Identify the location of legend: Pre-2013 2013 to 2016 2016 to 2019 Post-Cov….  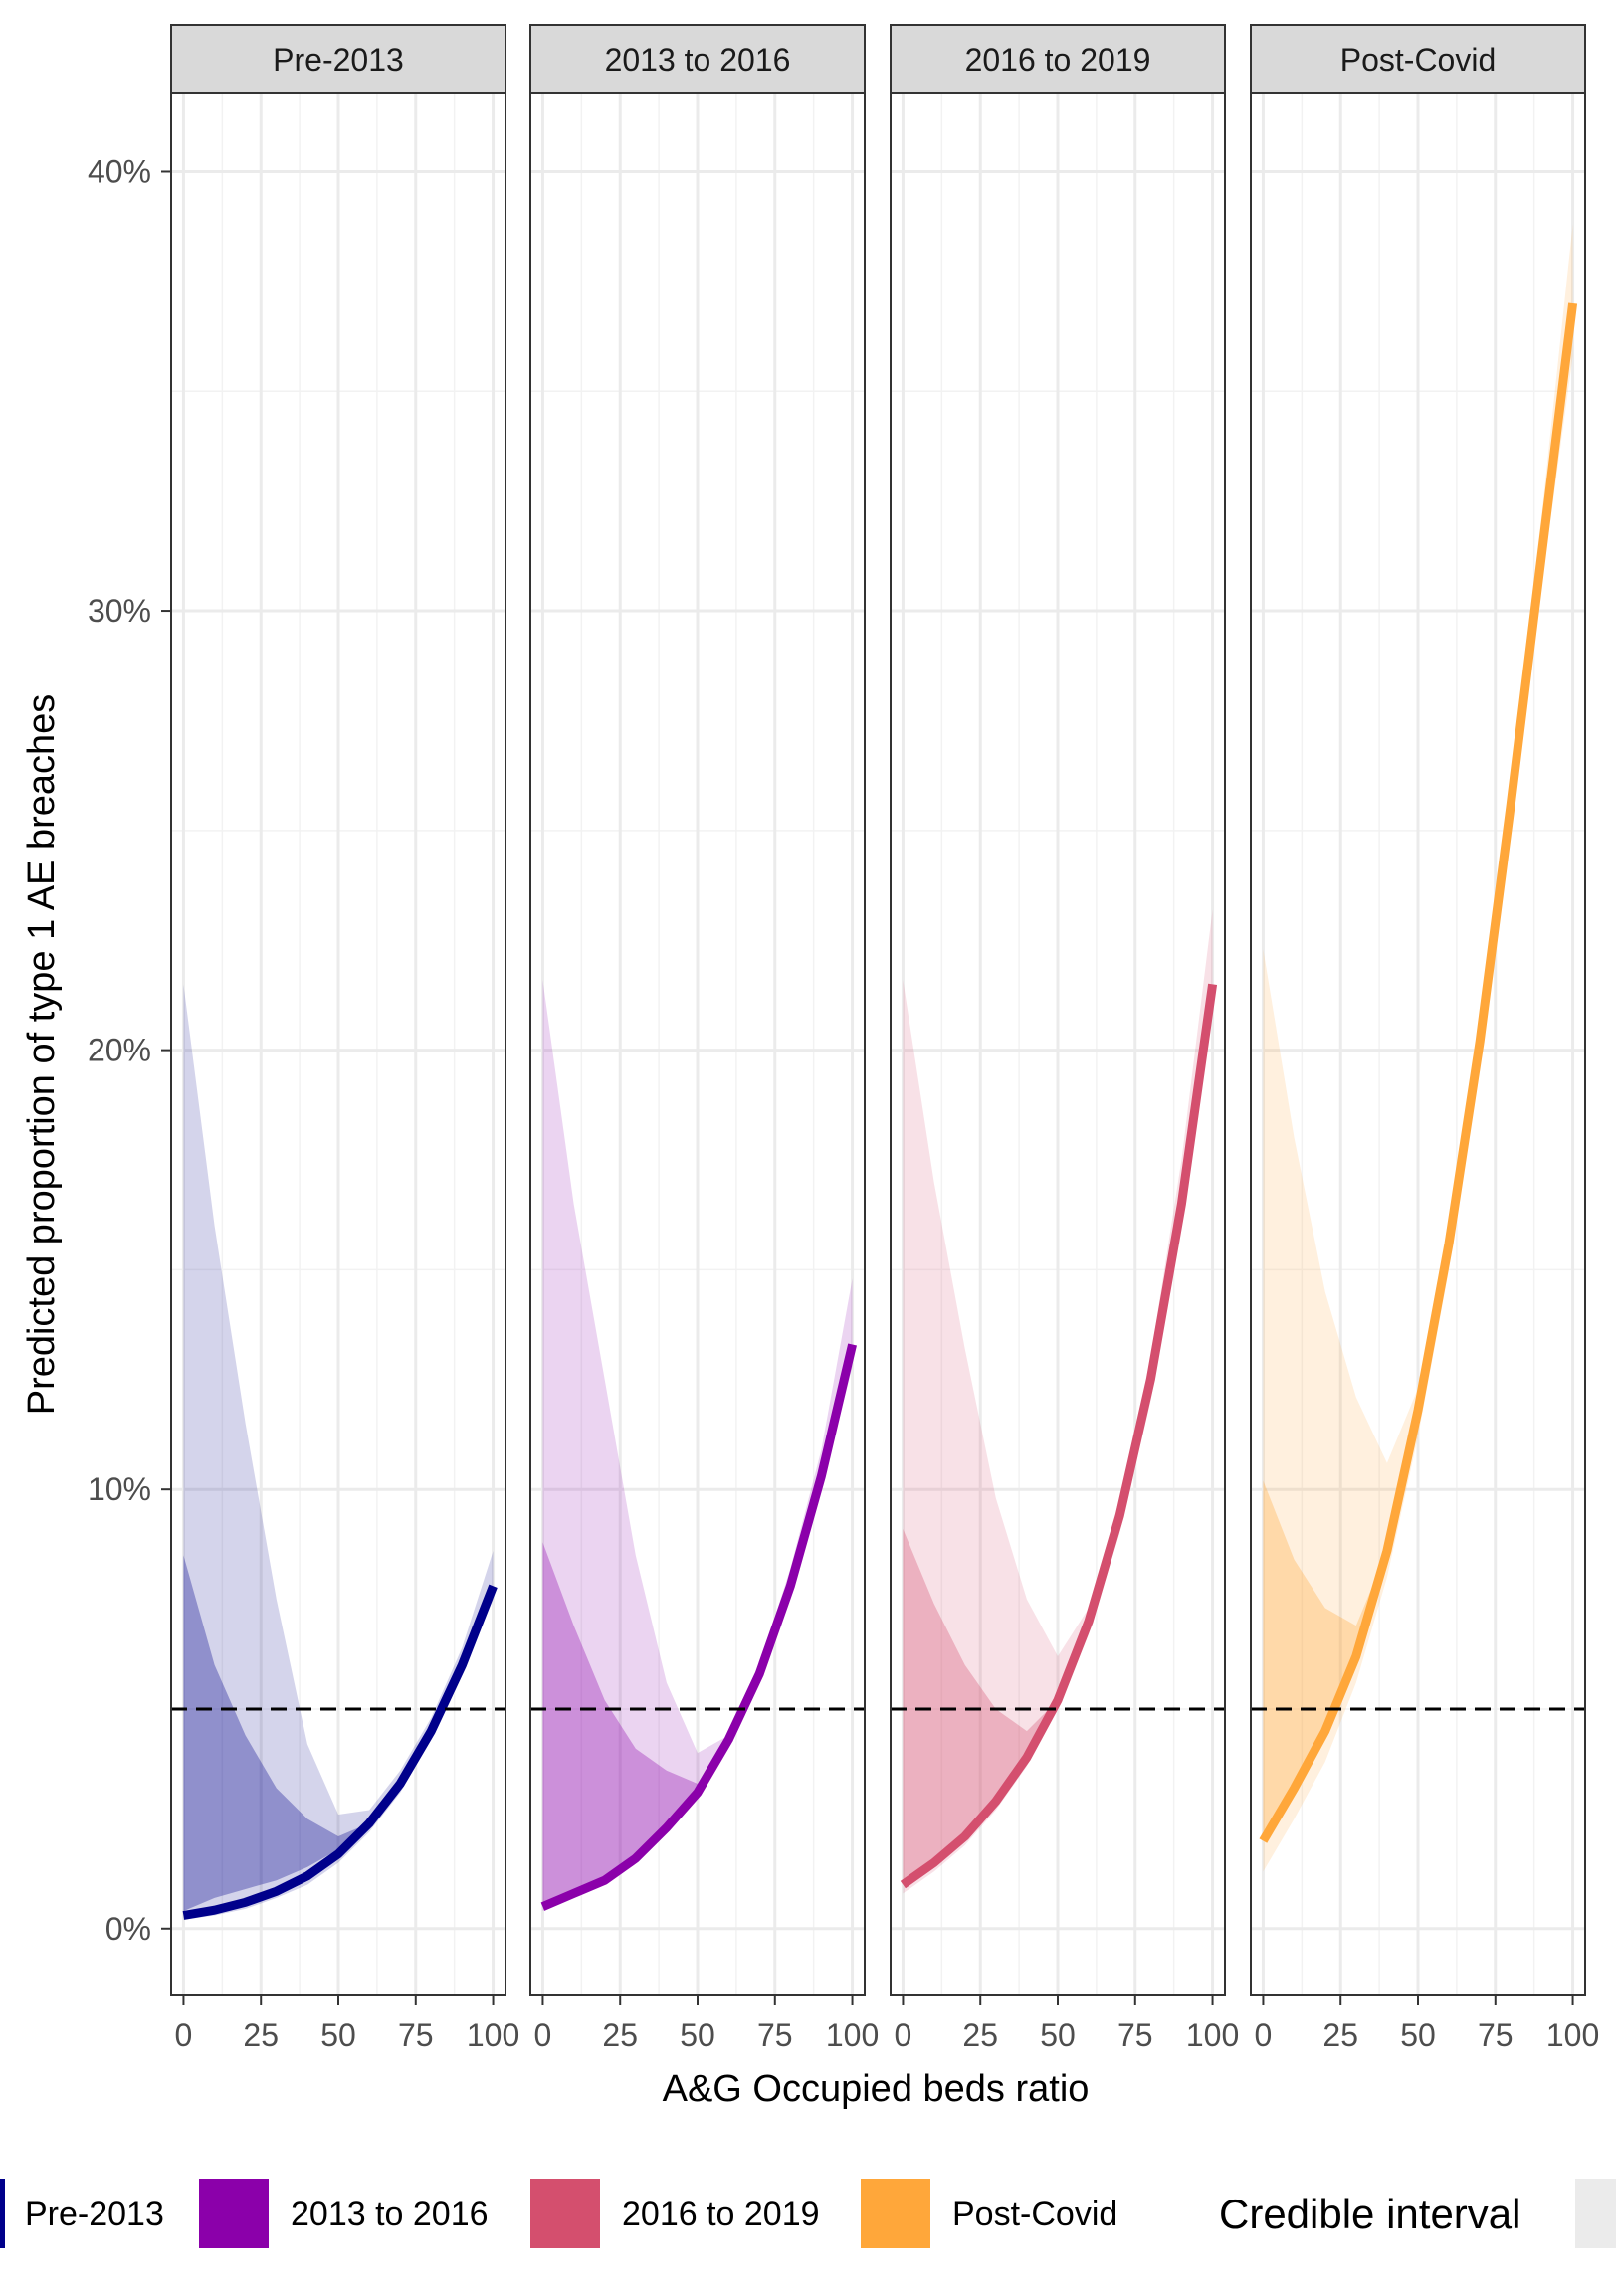
(808, 2214).